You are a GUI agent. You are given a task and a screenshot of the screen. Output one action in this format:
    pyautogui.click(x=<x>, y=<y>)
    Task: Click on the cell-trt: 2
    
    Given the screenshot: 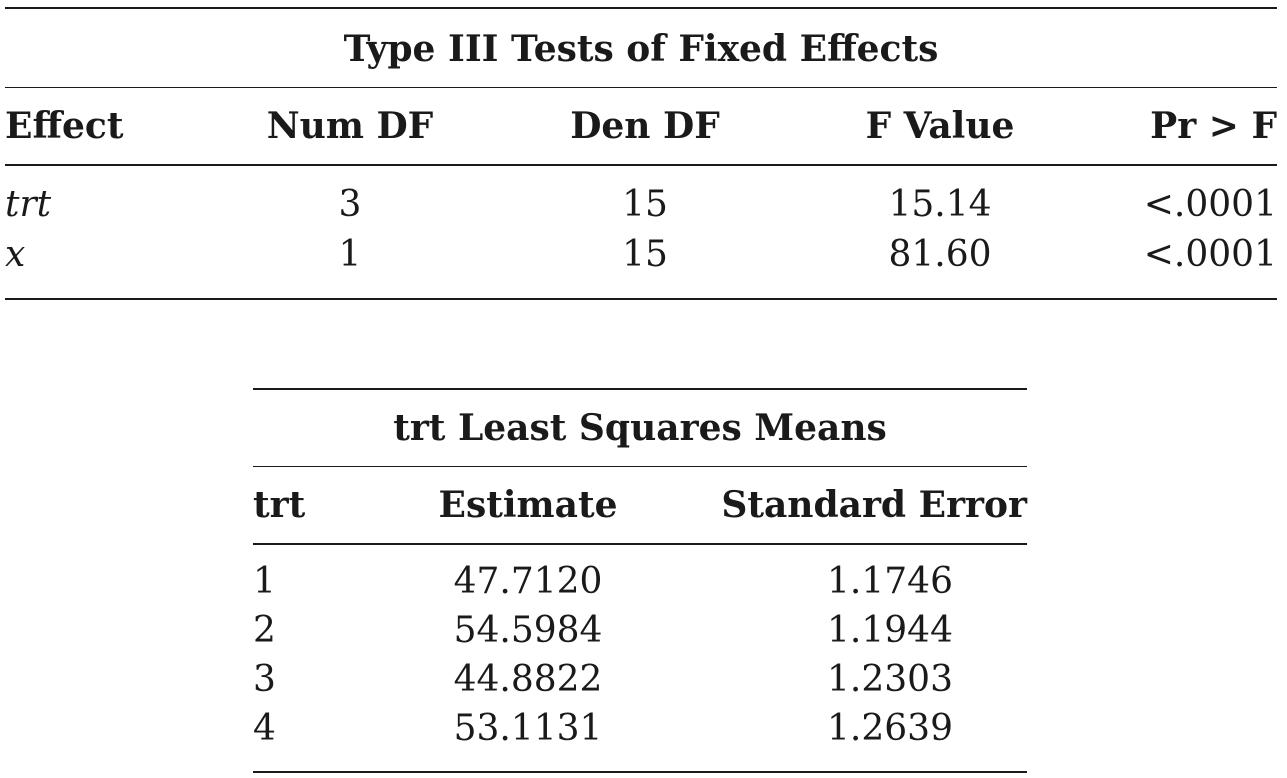 What is the action you would take?
    pyautogui.click(x=264, y=630)
    